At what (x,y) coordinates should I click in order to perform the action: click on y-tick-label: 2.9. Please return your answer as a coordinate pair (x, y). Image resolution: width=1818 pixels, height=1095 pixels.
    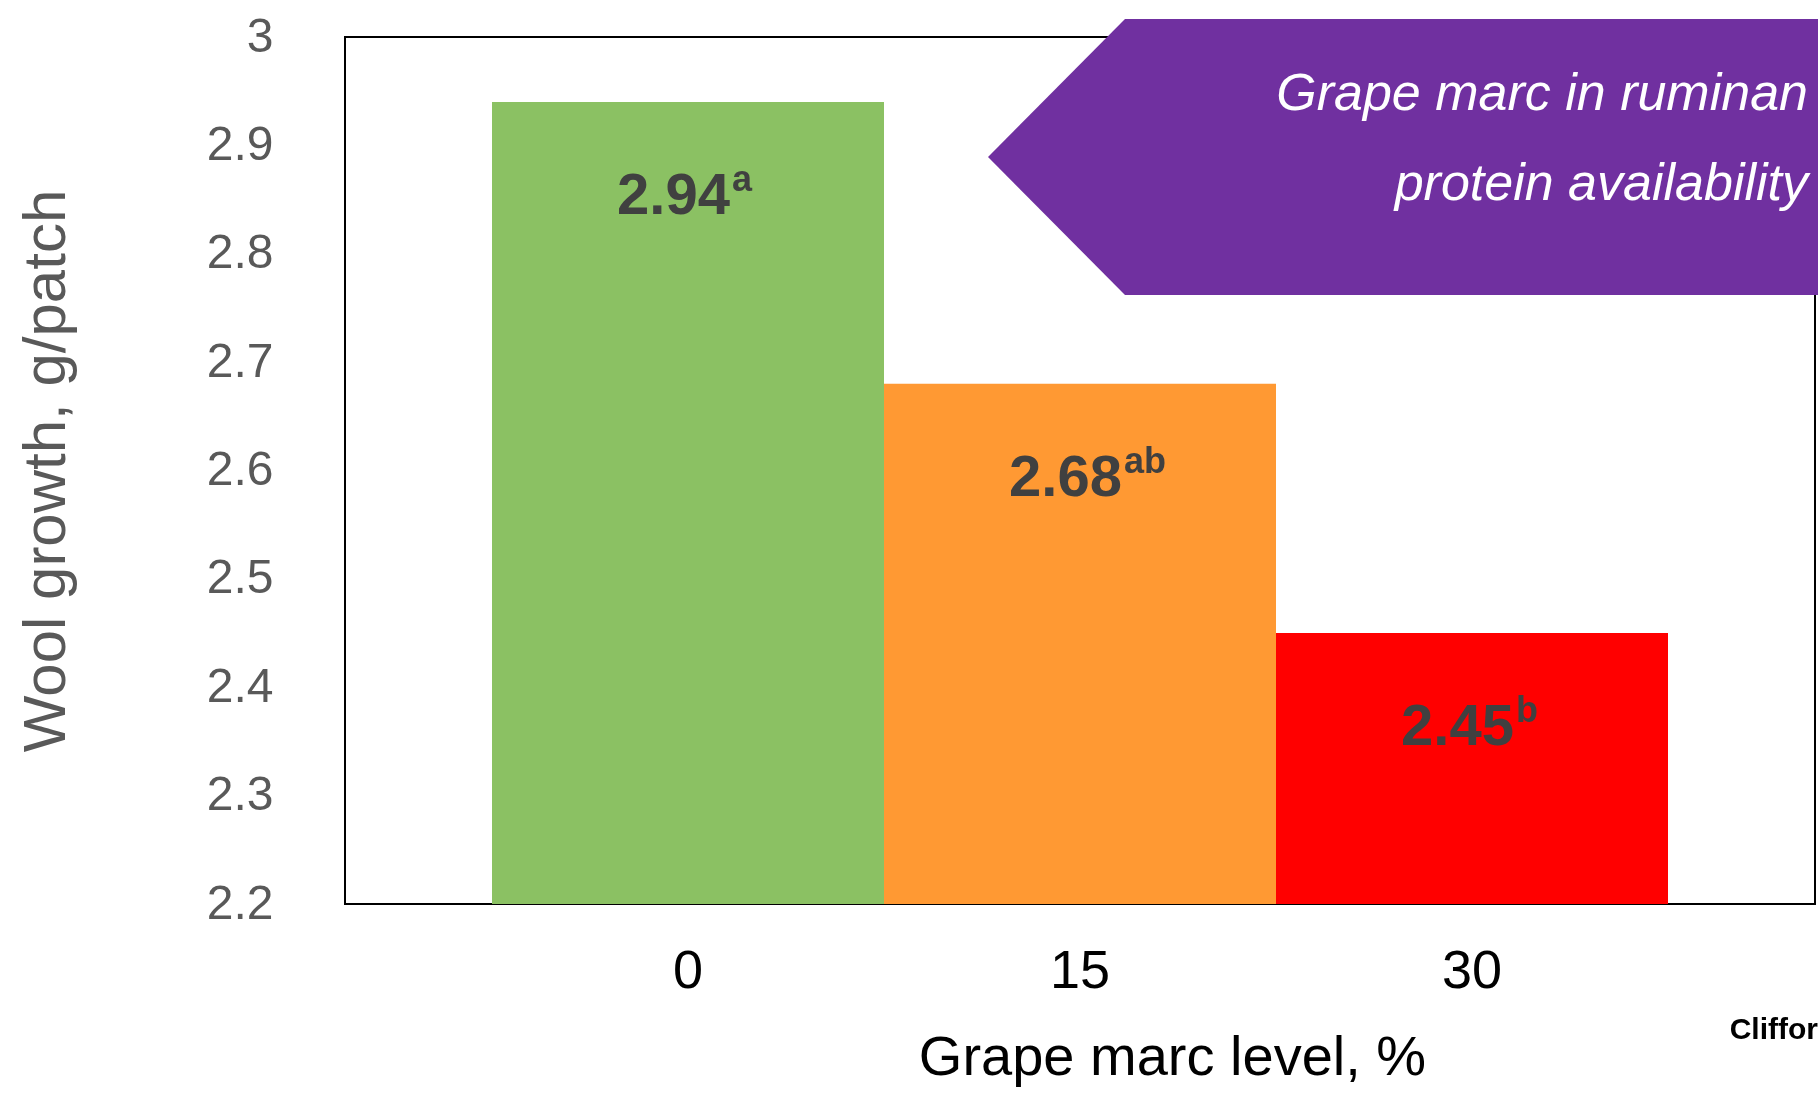
    Looking at the image, I should click on (240, 143).